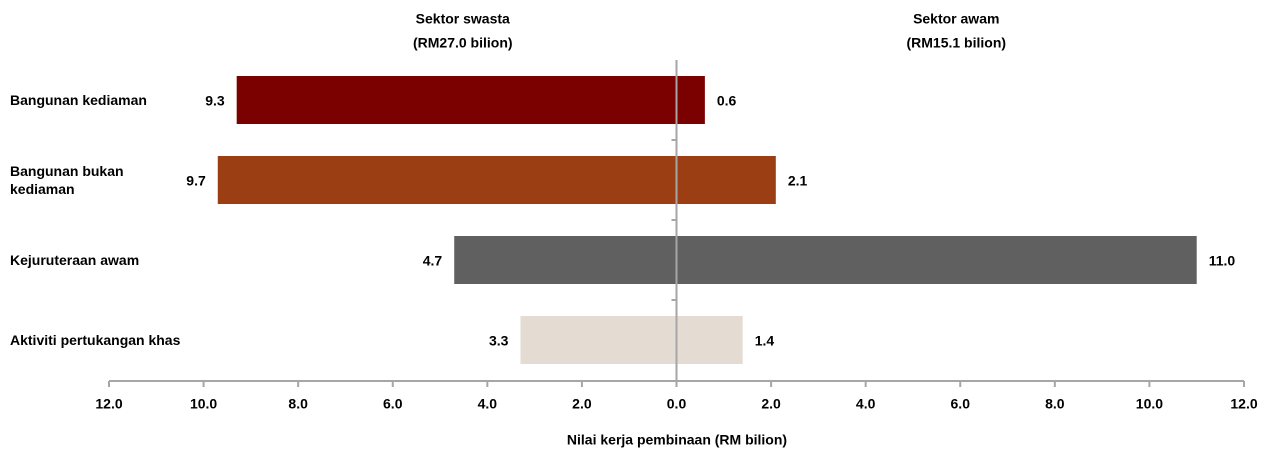 The height and width of the screenshot is (452, 1271). Describe the element at coordinates (78, 100) in the screenshot. I see `category-label: Bangunan kediaman` at that location.